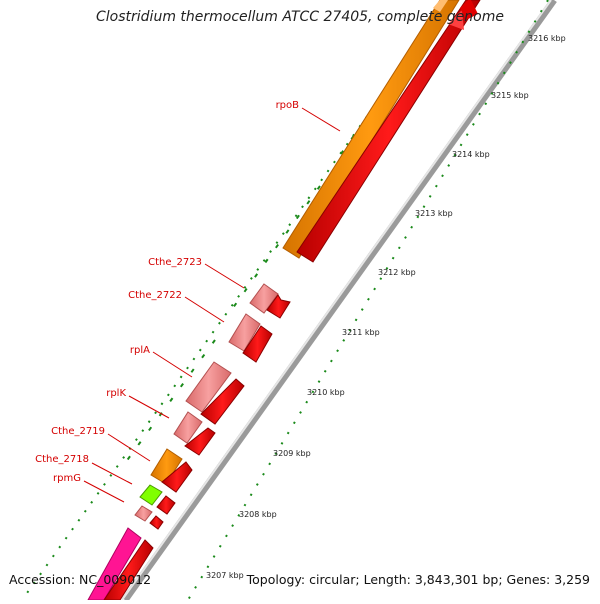 The width and height of the screenshot is (600, 604). Describe the element at coordinates (78, 431) in the screenshot. I see `label-Cthe_2719: Cthe_2719` at that location.